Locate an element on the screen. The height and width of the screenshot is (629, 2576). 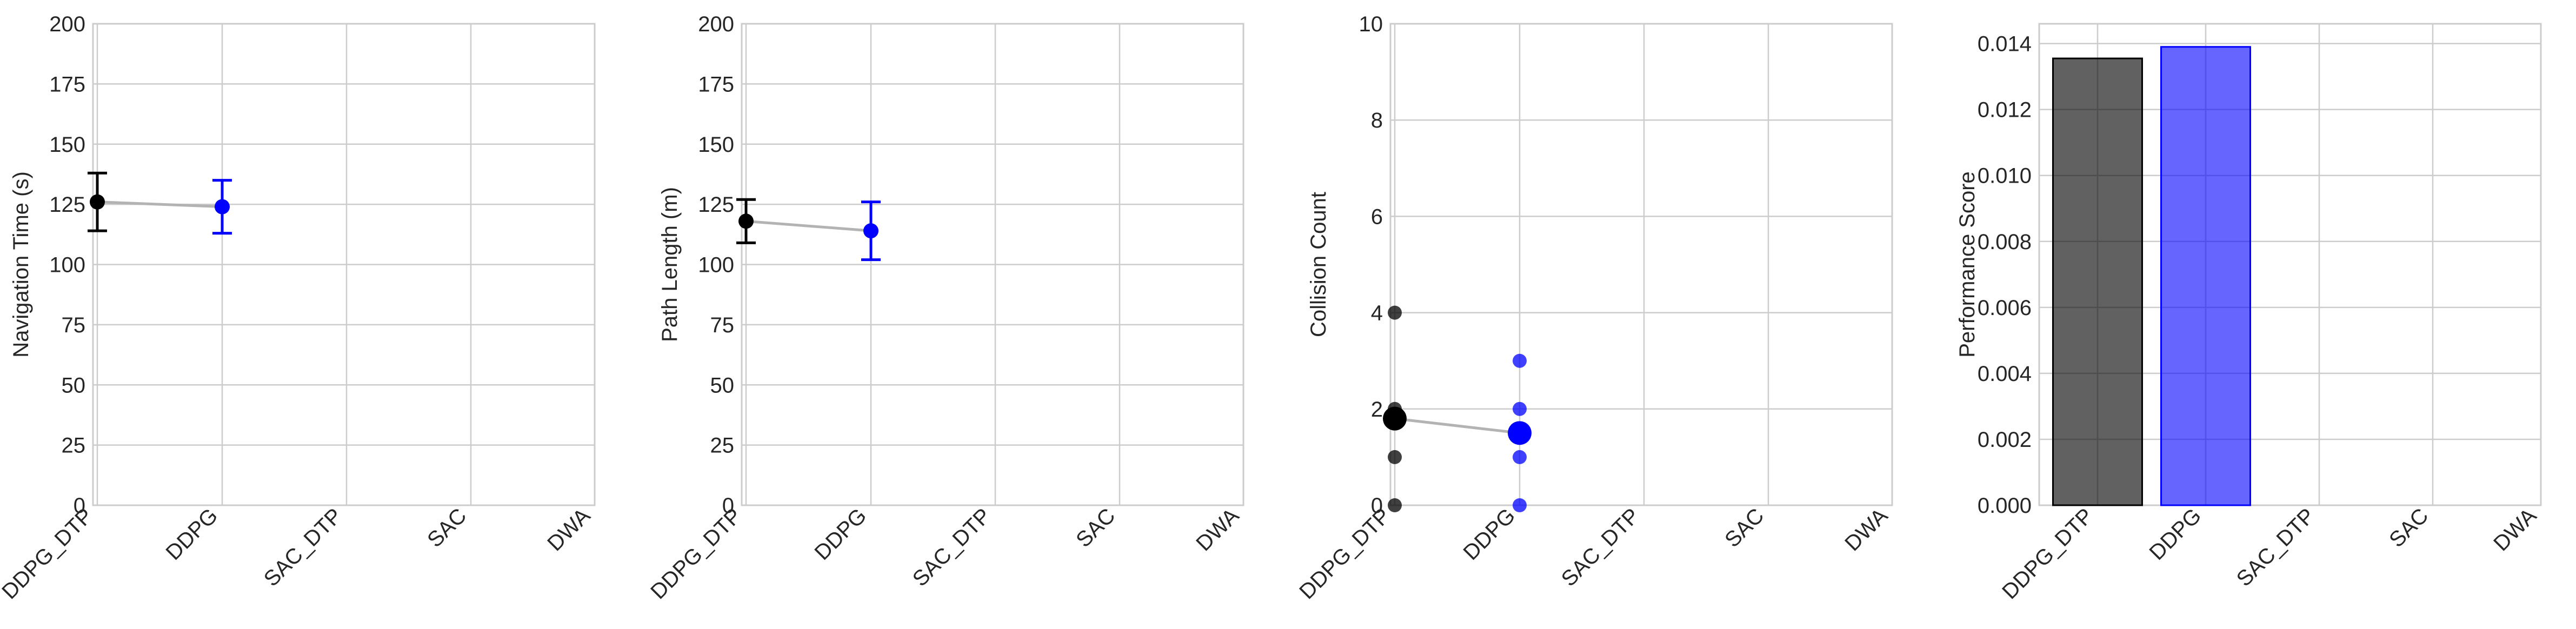
bar-ddpg is located at coordinates (2205, 276).